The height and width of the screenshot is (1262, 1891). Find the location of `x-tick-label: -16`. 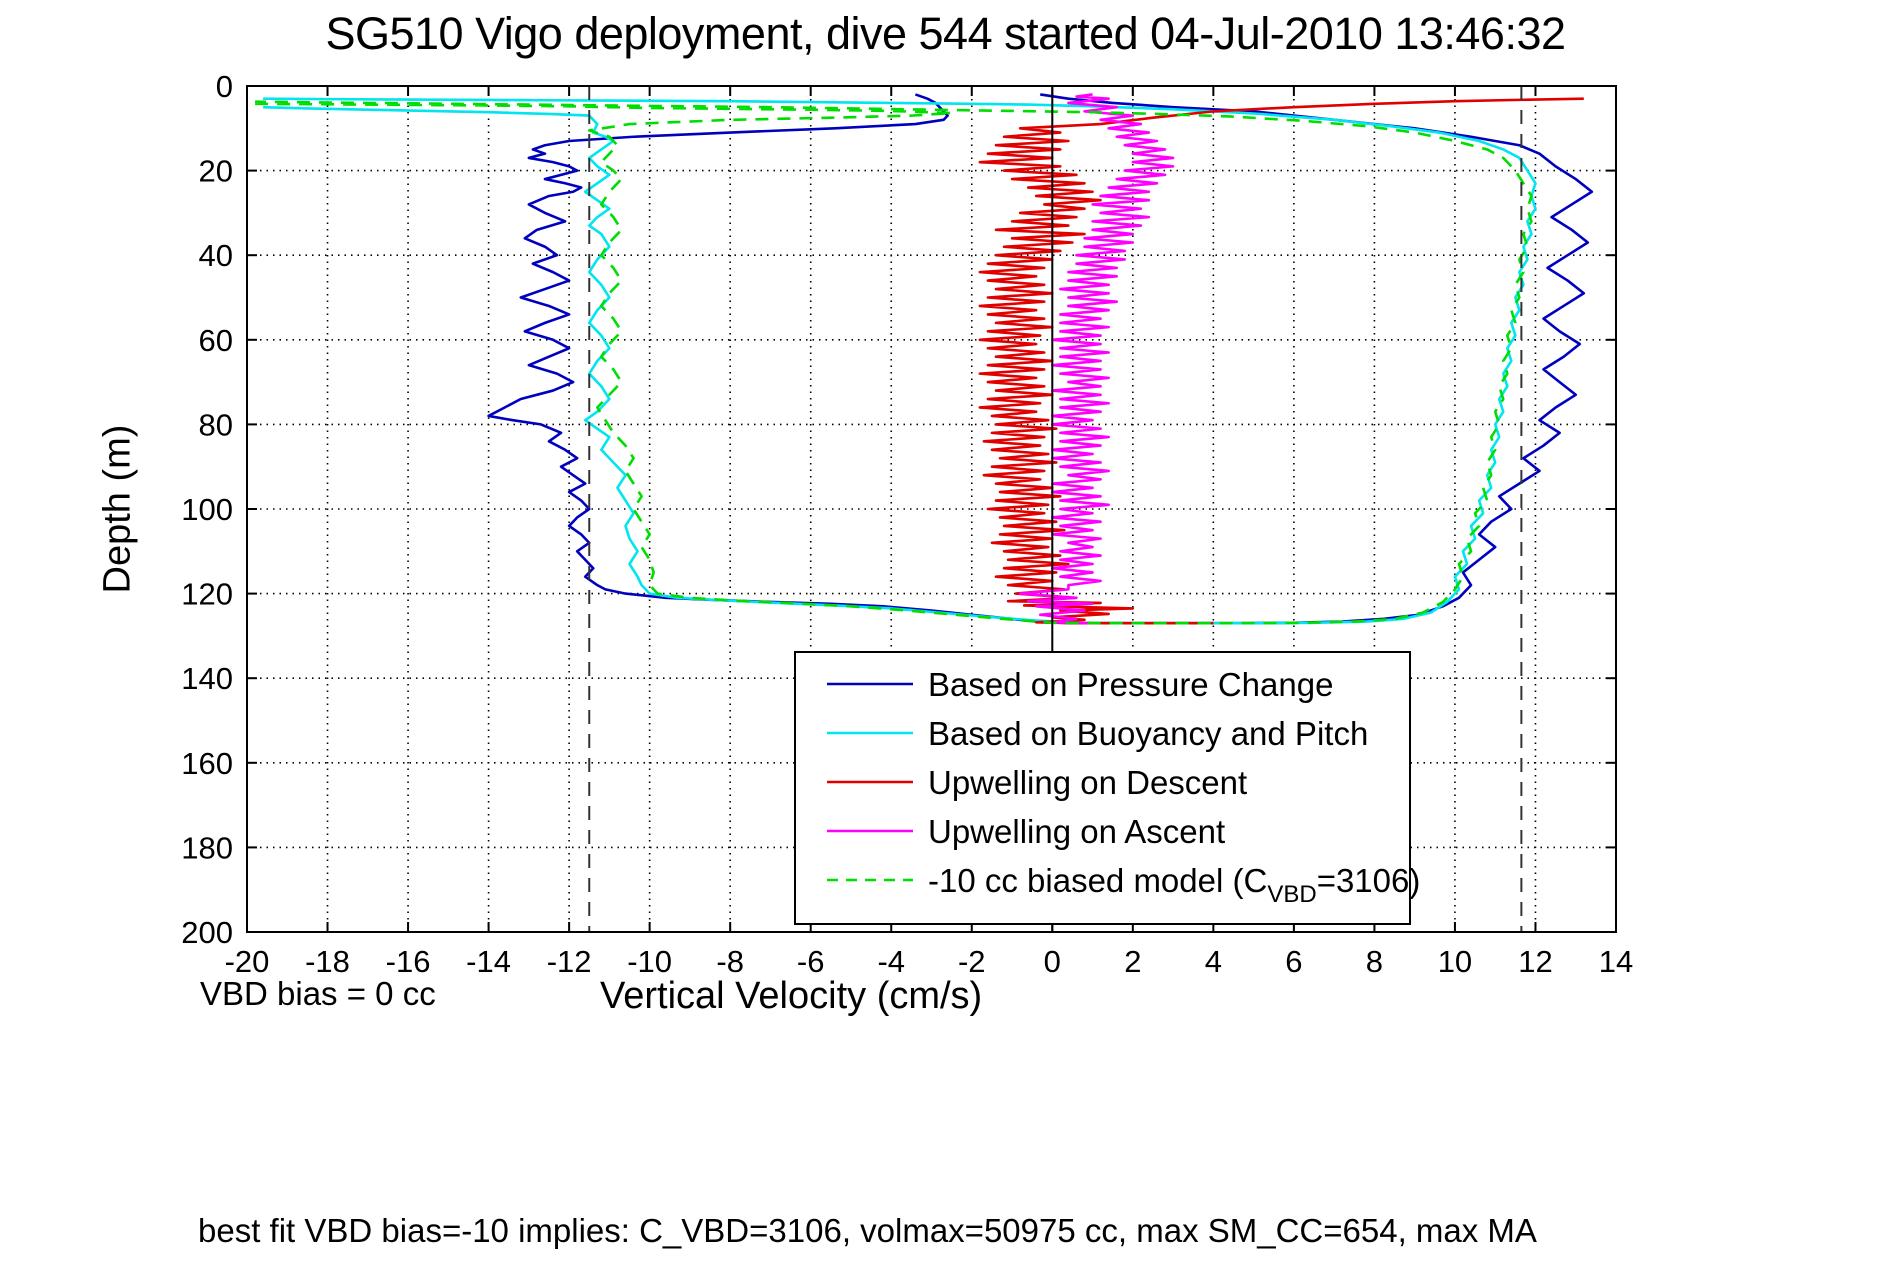

x-tick-label: -16 is located at coordinates (408, 961).